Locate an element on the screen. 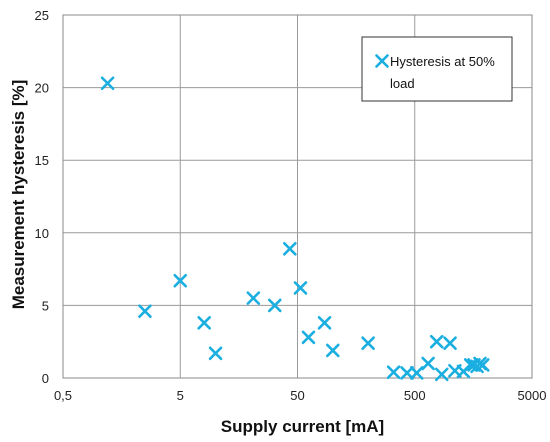 Image resolution: width=550 pixels, height=442 pixels. y-axis-title: Measurement hysteresis [%] is located at coordinates (18, 195).